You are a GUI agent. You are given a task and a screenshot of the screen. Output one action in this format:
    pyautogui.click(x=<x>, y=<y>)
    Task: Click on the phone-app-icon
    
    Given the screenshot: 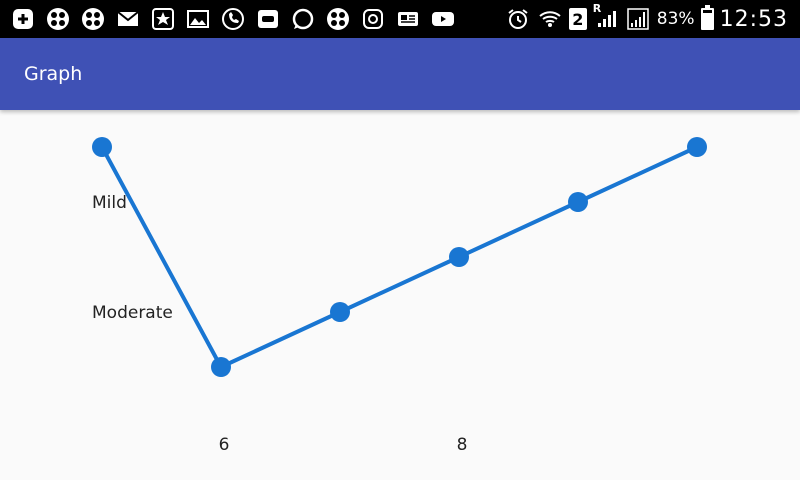 What is the action you would take?
    pyautogui.click(x=233, y=19)
    